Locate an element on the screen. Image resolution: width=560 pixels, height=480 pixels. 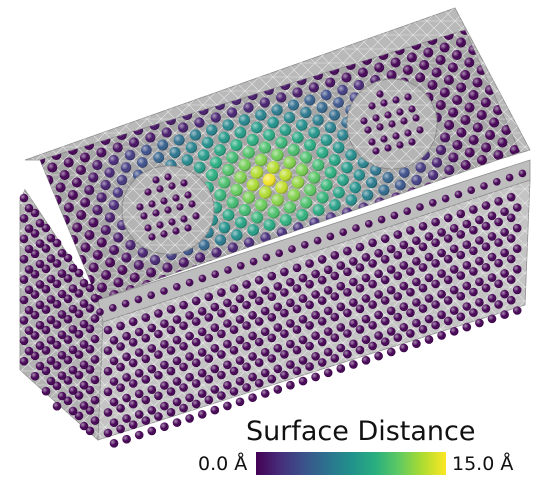
legend-min-label: 0.0 Å is located at coordinates (223, 464).